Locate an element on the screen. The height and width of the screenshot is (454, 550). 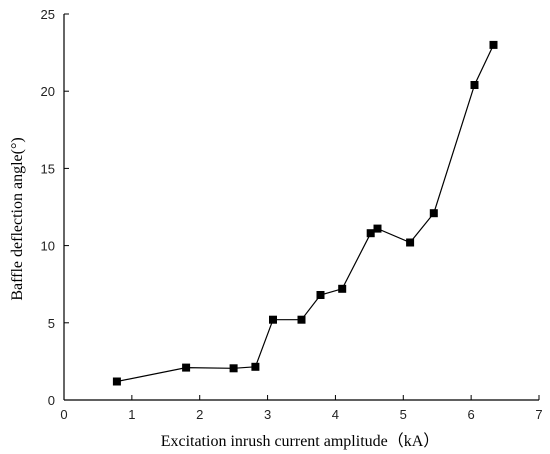
y-tick-label: 0 is located at coordinates (51, 400).